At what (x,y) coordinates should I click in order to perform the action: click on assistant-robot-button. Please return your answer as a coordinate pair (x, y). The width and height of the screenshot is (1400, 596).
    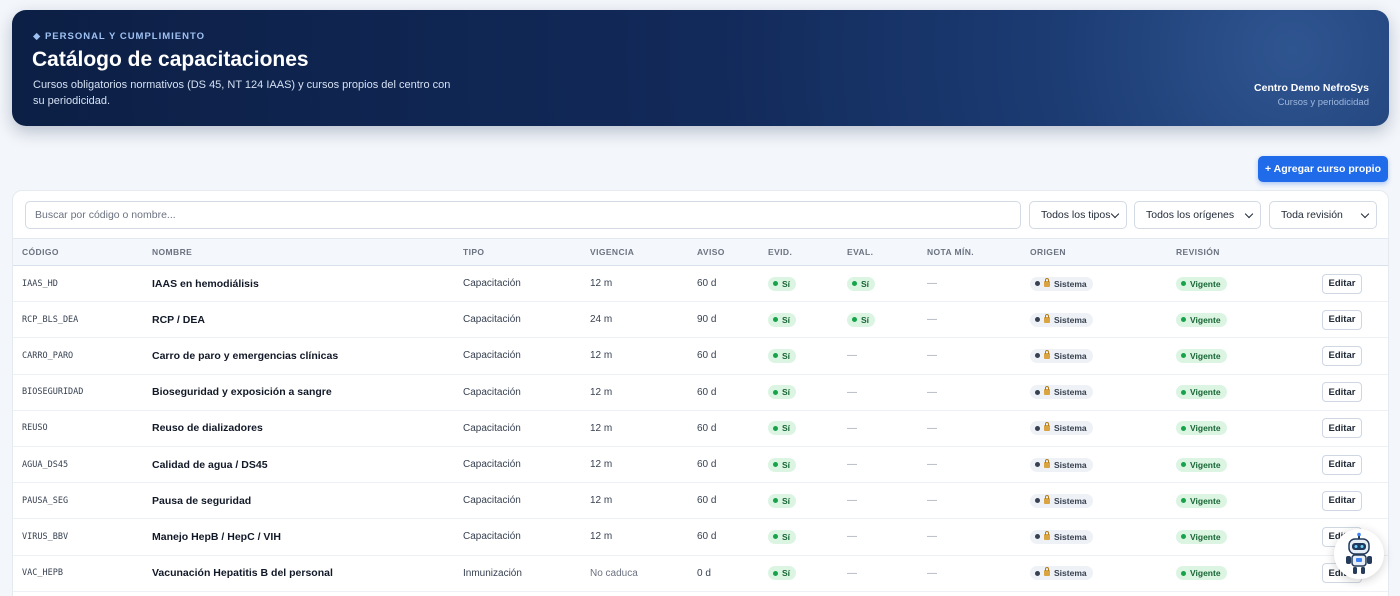
    Looking at the image, I should click on (1359, 554).